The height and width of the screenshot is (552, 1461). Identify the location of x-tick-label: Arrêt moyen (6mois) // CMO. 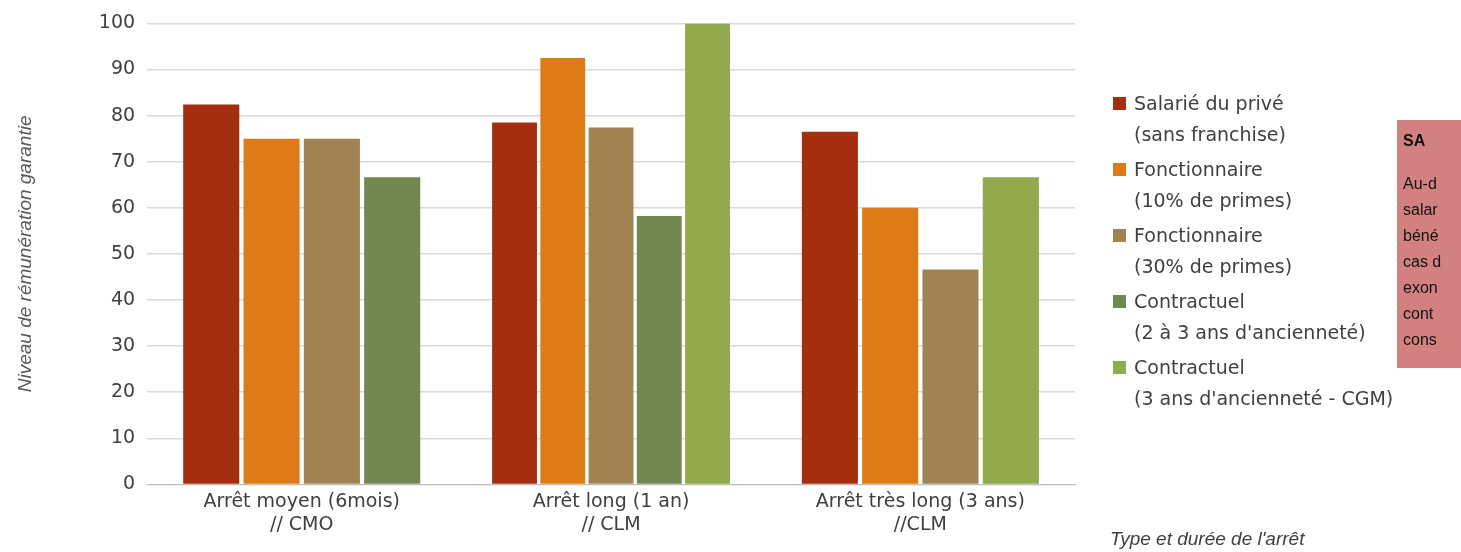
(301, 511).